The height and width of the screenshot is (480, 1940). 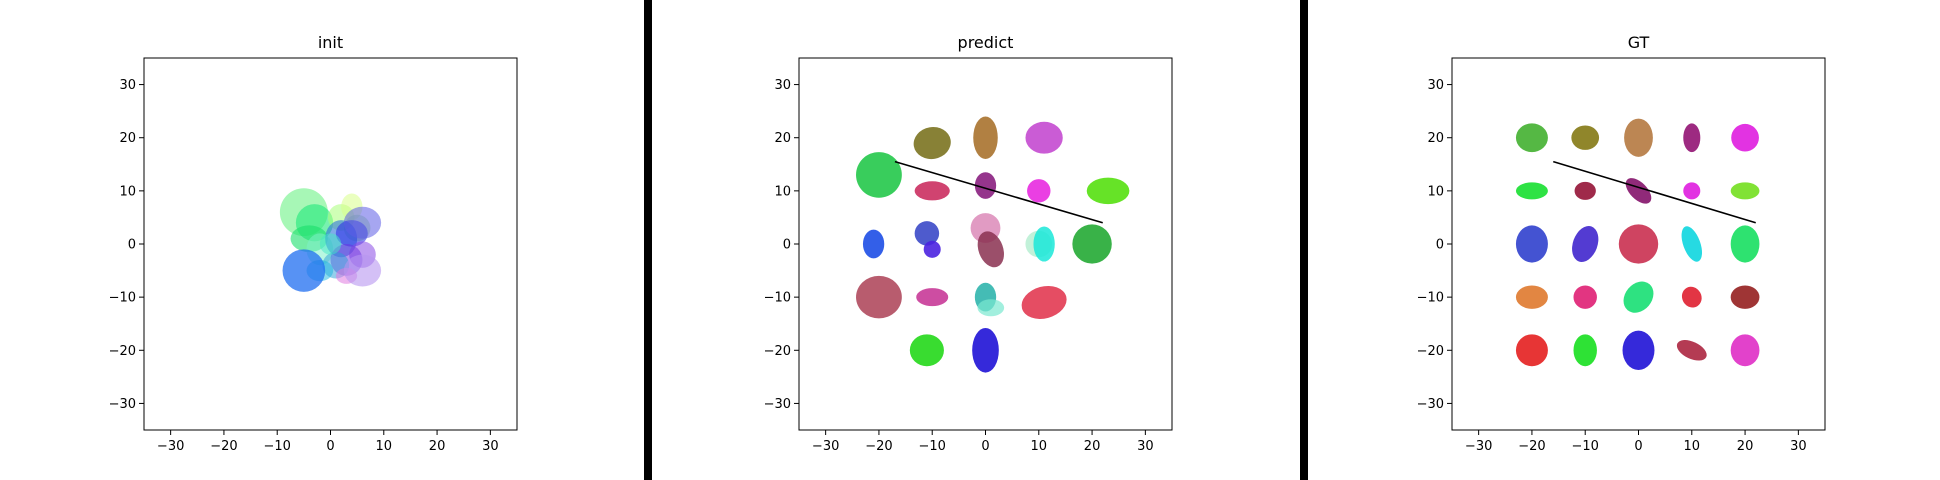 What do you see at coordinates (330, 42) in the screenshot?
I see `chart-title-init: init` at bounding box center [330, 42].